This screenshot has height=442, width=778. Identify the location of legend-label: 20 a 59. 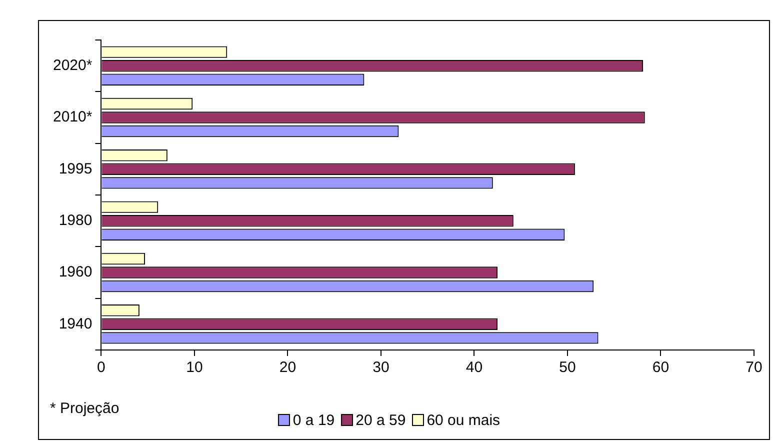
(380, 420).